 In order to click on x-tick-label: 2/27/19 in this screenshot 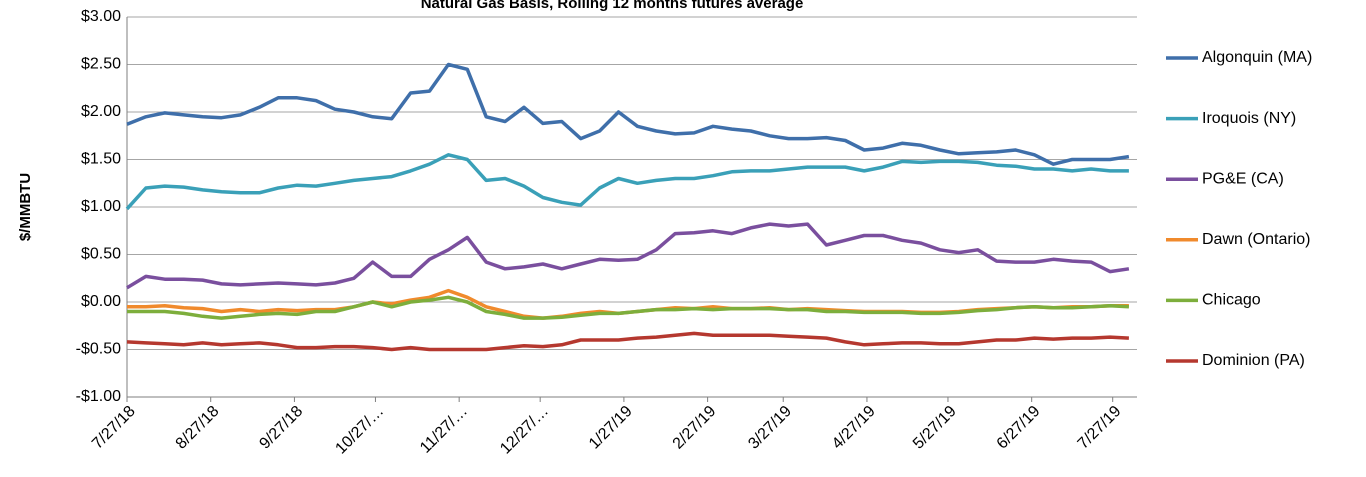, I will do `click(695, 428)`.